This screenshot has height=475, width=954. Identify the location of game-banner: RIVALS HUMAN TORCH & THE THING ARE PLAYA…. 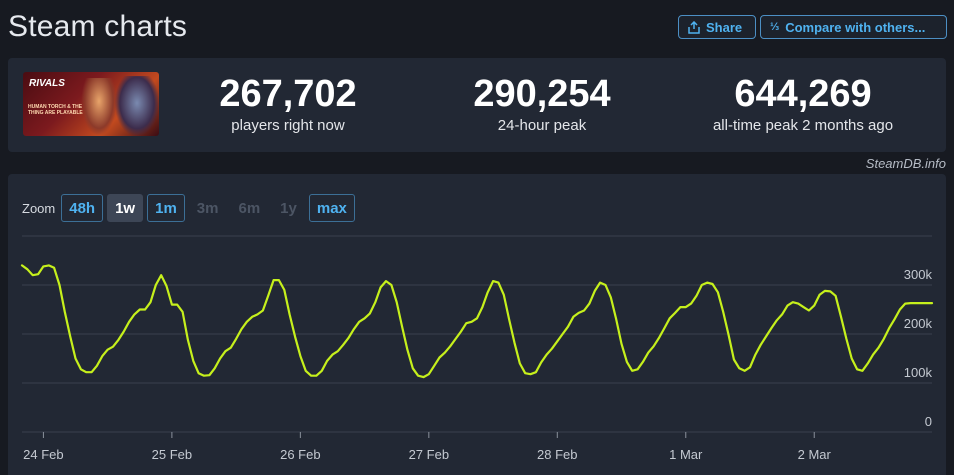
(91, 104).